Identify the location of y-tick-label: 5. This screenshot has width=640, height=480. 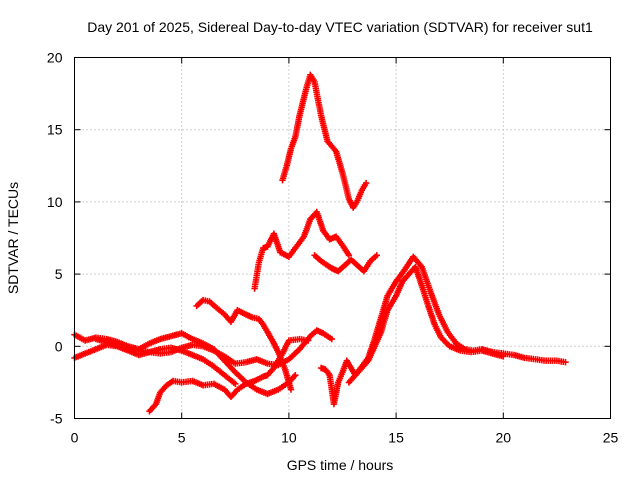
(59, 274).